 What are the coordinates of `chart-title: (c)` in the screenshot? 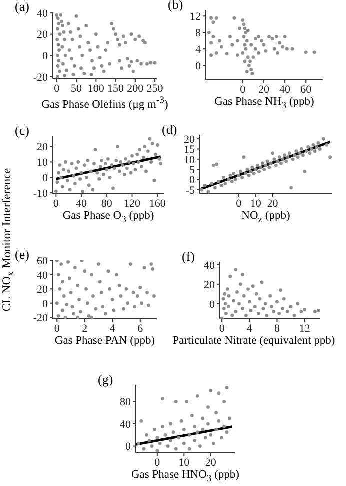 It's located at (22, 130).